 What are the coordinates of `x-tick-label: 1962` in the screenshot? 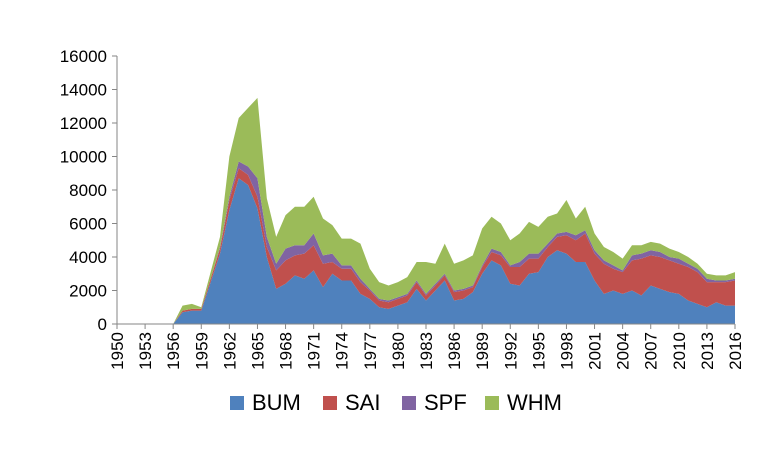 It's located at (229, 351).